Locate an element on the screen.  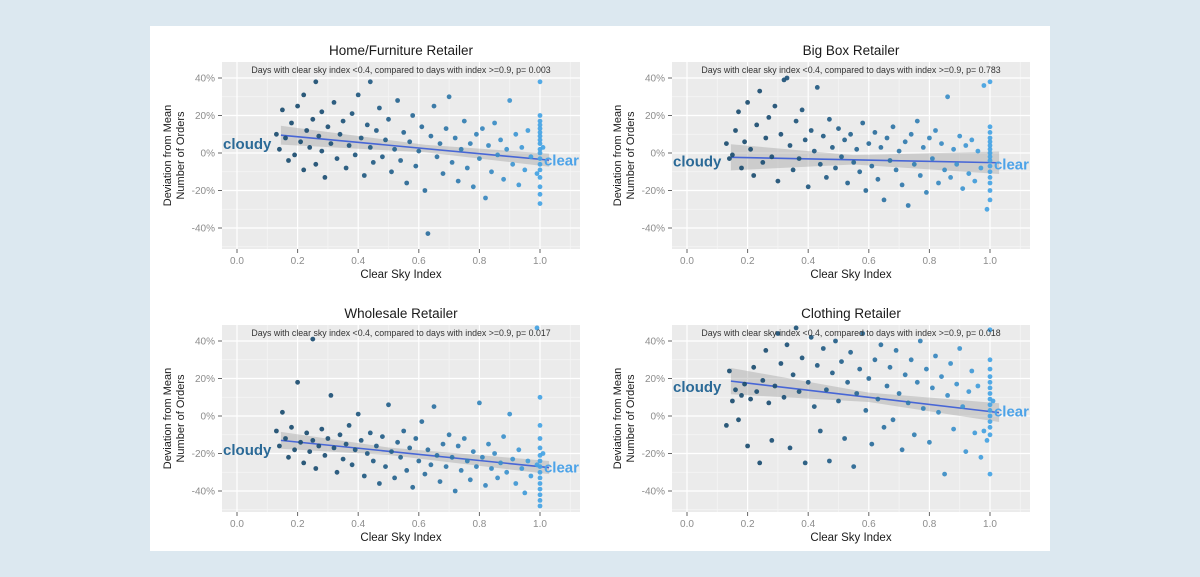
y-axis-label: Deviation from Mean Number of Orders is located at coordinates (174, 419).